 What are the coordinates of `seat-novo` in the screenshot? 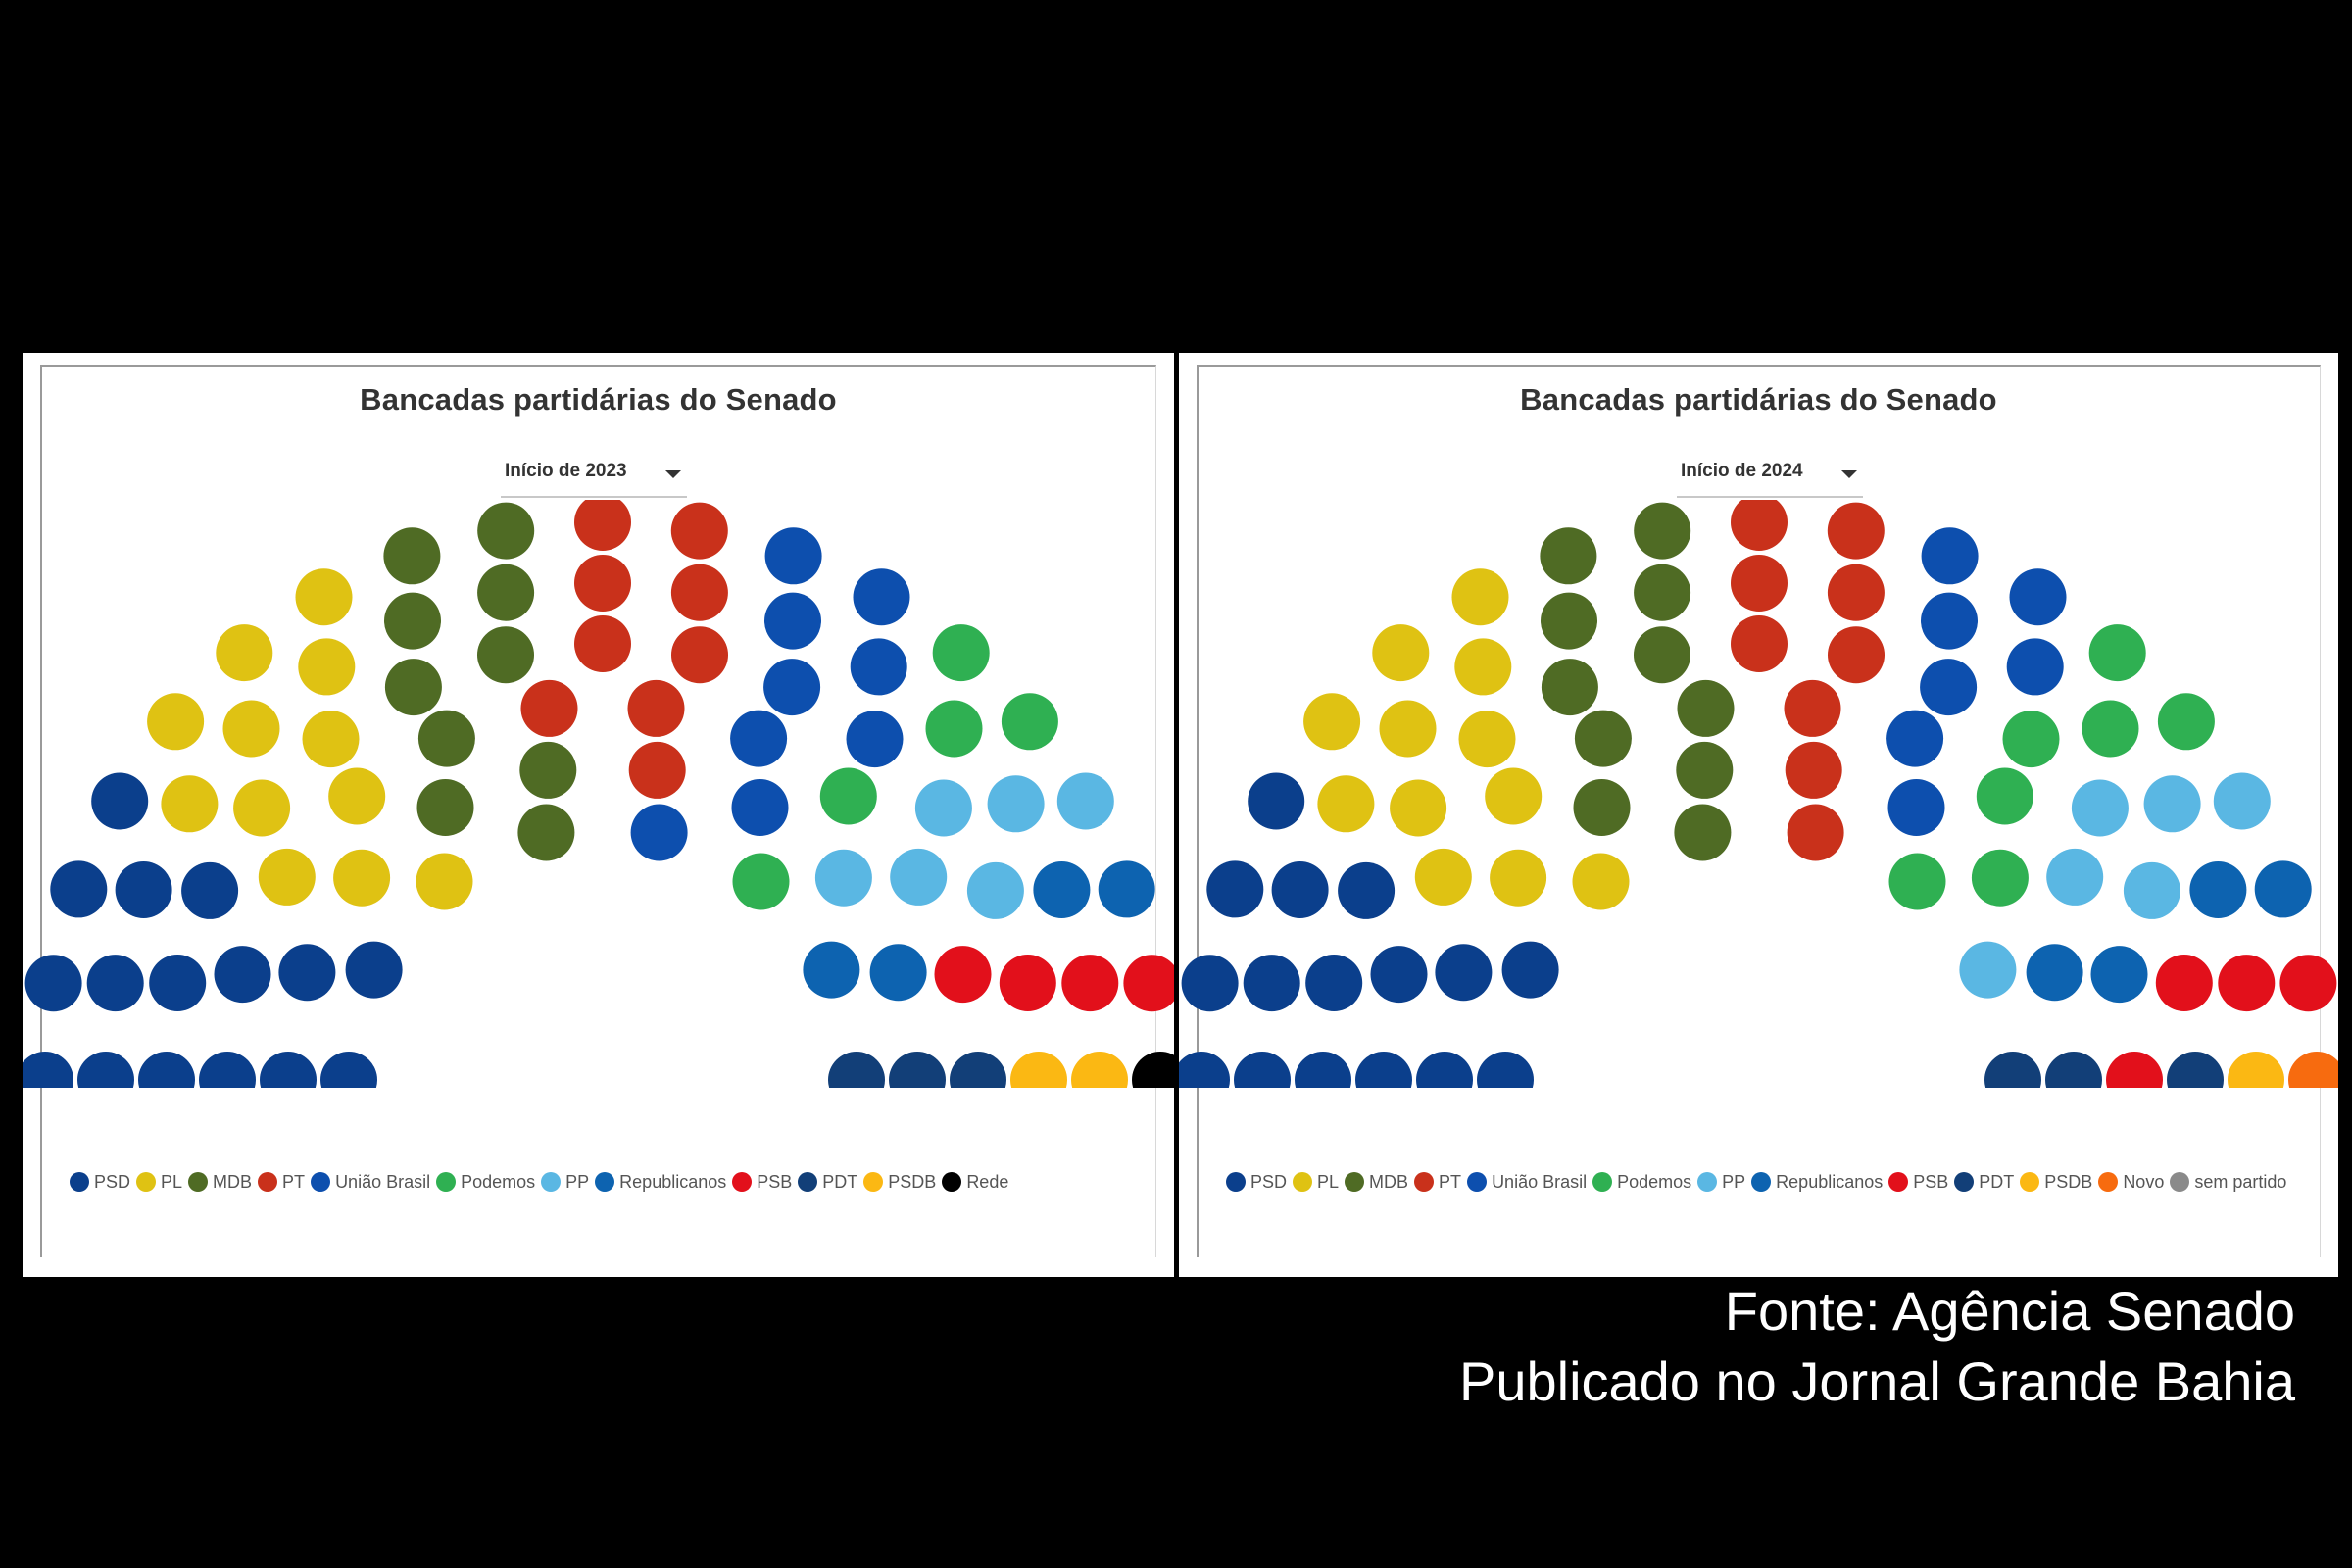 It's located at (2313, 1070).